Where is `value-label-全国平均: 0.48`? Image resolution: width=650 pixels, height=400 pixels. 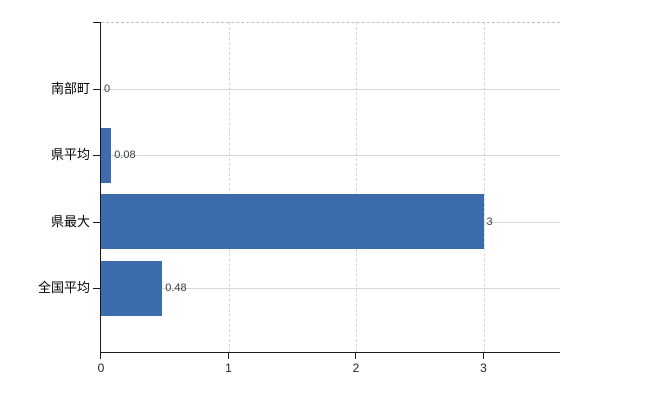 value-label-全国平均: 0.48 is located at coordinates (176, 288).